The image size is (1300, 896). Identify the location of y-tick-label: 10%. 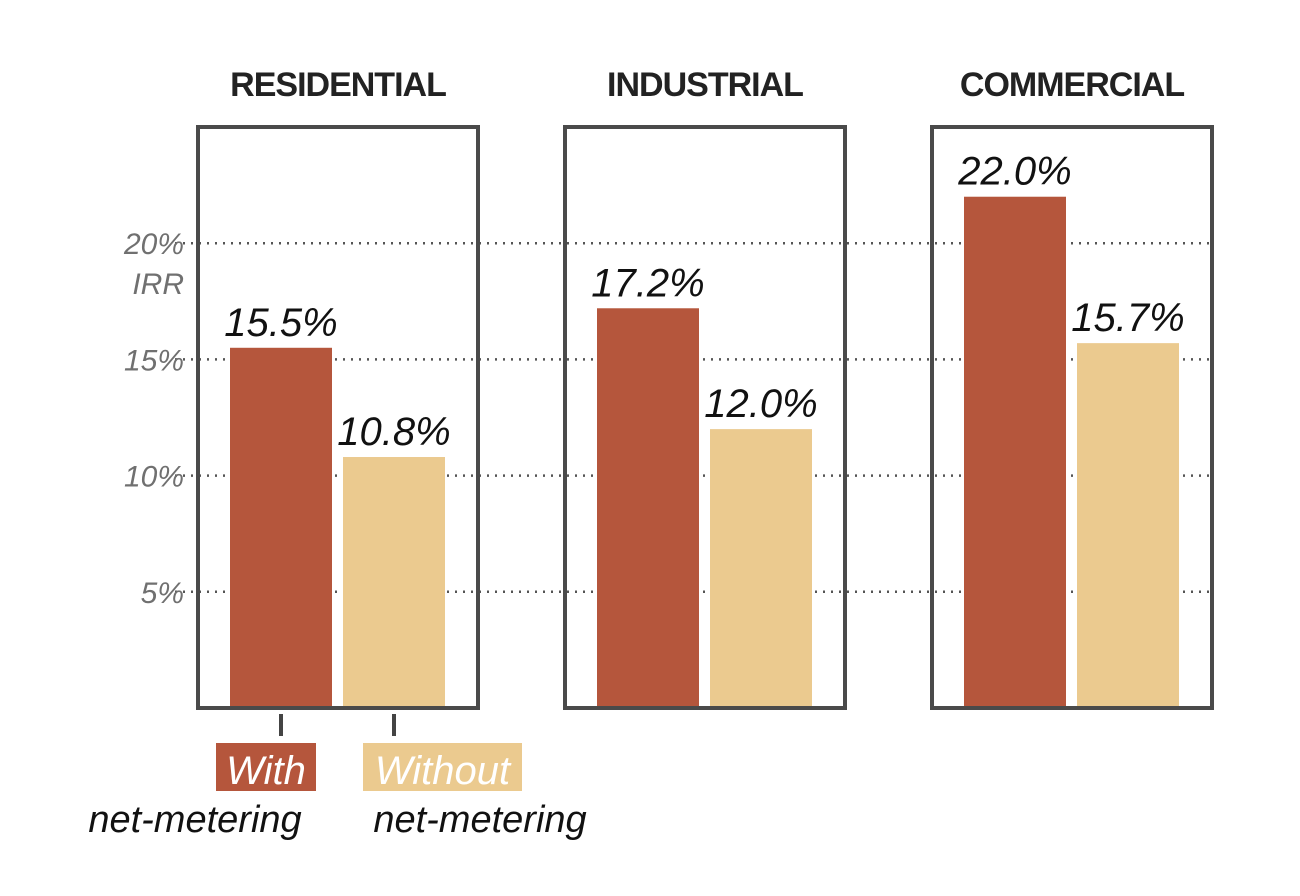
(154, 477).